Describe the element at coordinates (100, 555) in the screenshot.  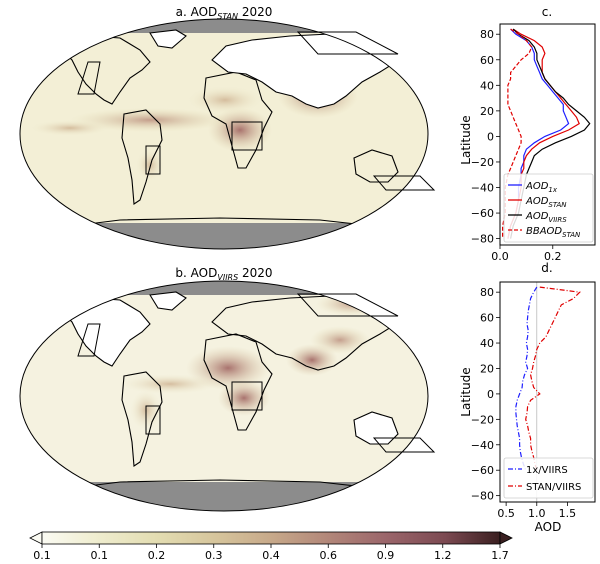
I see `colorbar-tick-label-1: 0.1` at that location.